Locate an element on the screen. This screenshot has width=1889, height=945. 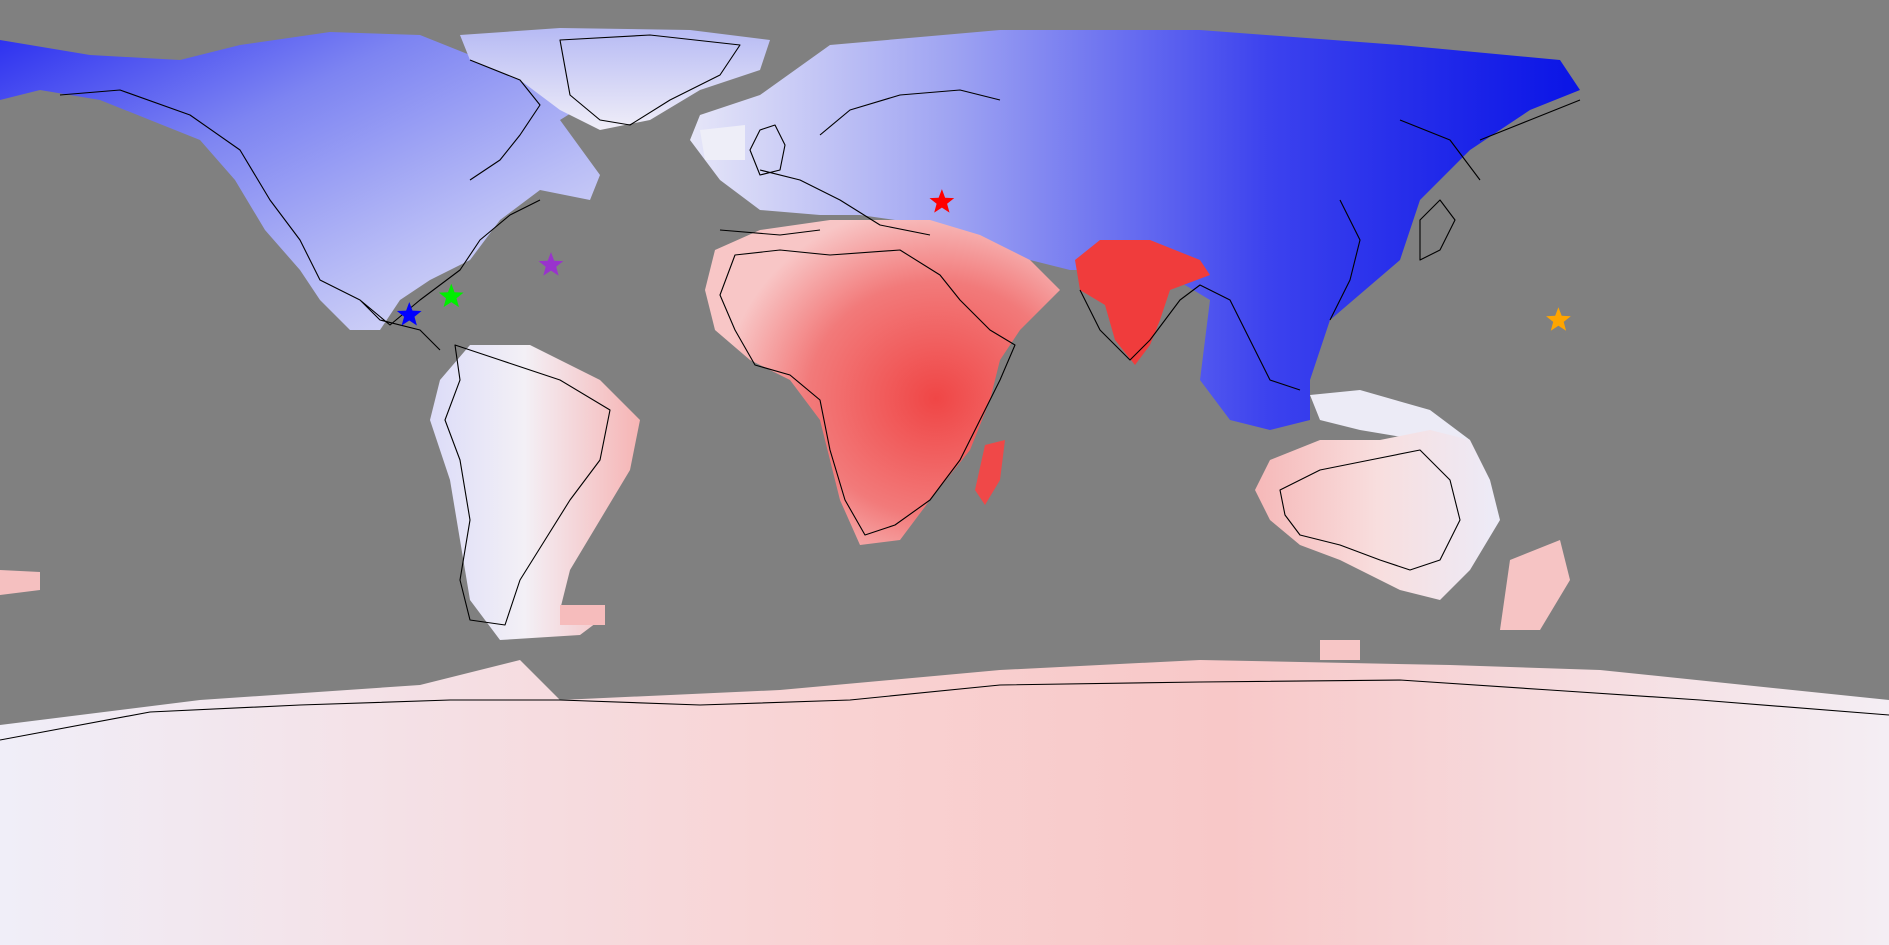
markers-layer is located at coordinates (983, 260).